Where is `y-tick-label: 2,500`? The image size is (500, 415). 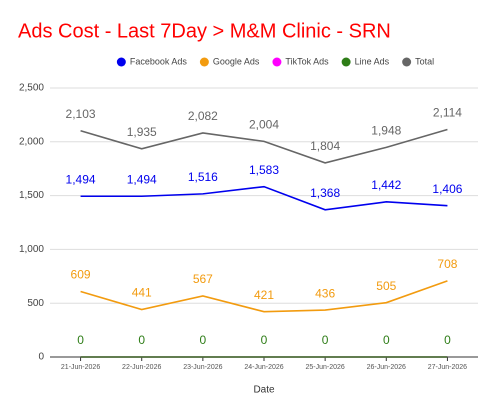 y-tick-label: 2,500 is located at coordinates (31, 88).